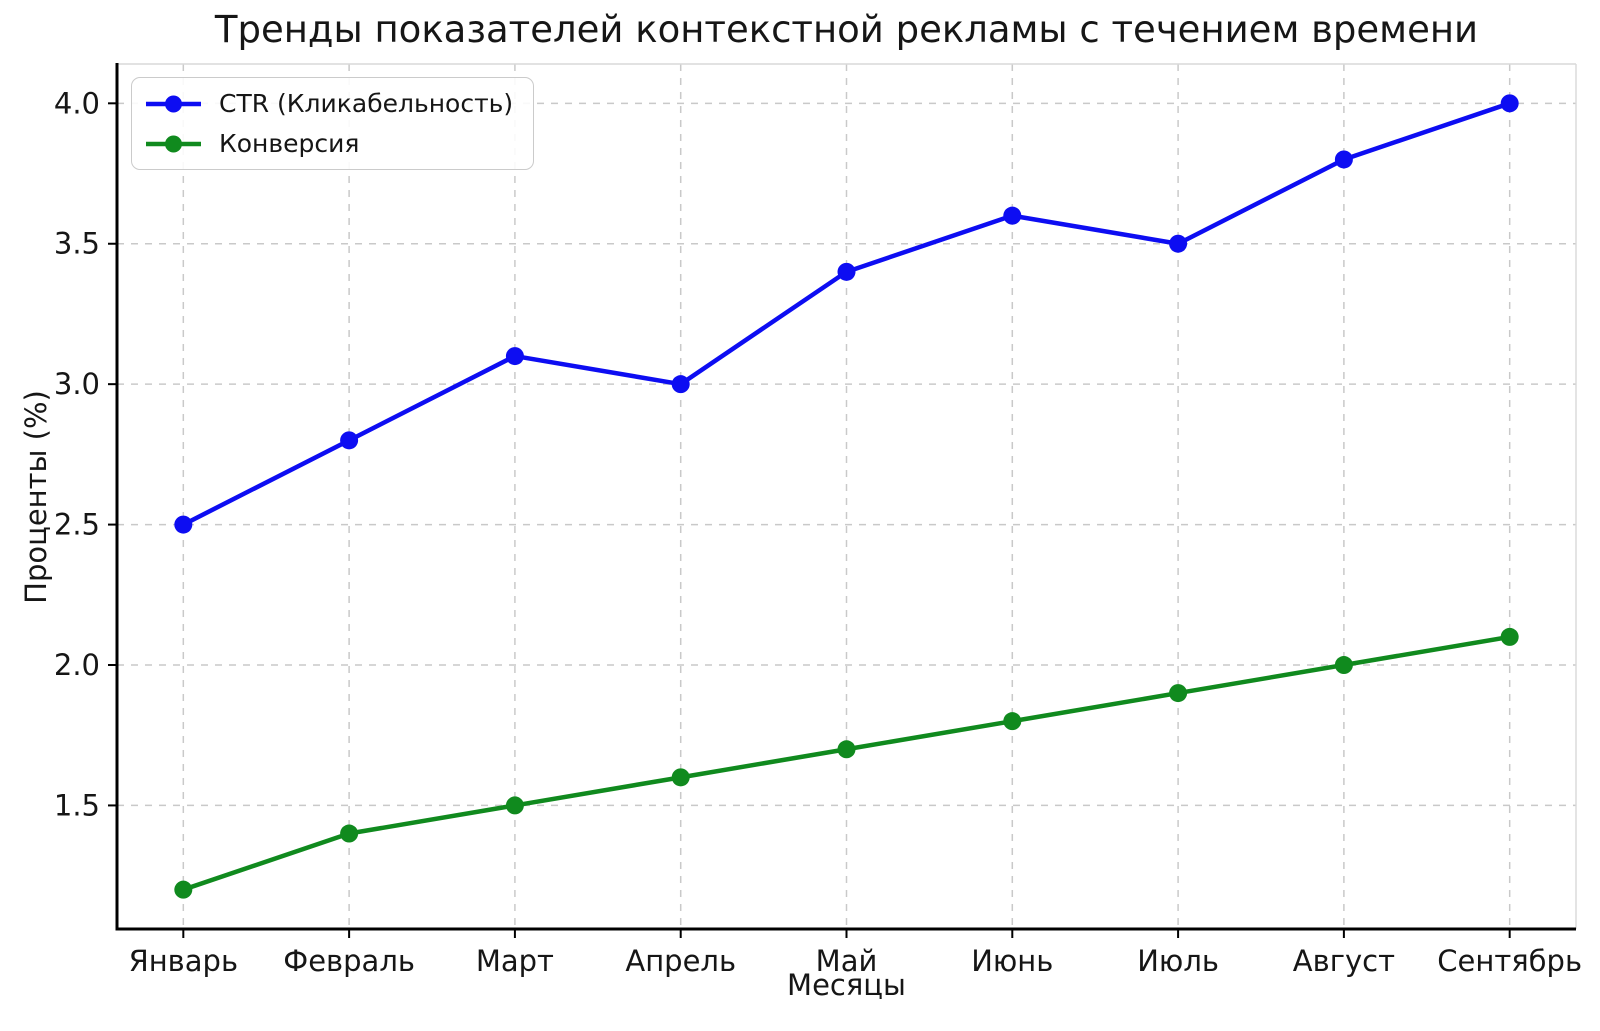 The image size is (1600, 1031). Describe the element at coordinates (77, 103) in the screenshot. I see `y-tick-label: 4.0` at that location.